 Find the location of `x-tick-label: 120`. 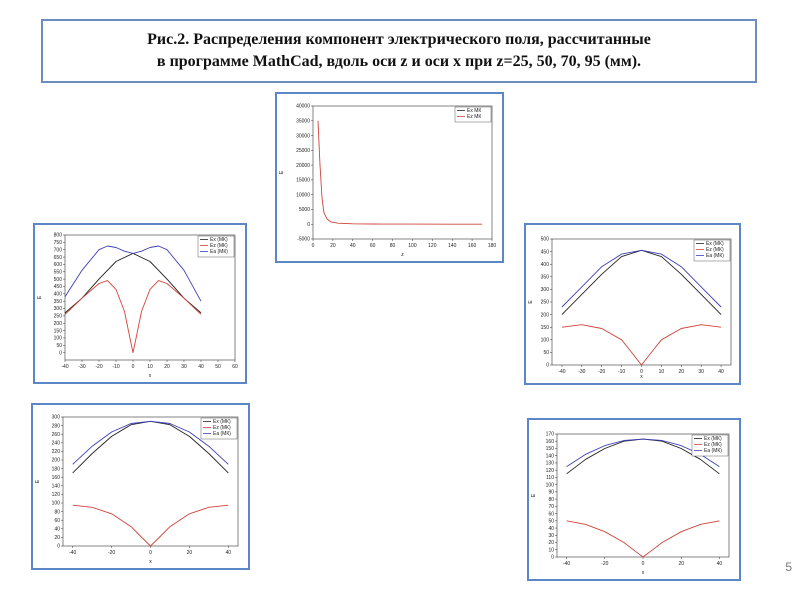

x-tick-label: 120 is located at coordinates (432, 246).